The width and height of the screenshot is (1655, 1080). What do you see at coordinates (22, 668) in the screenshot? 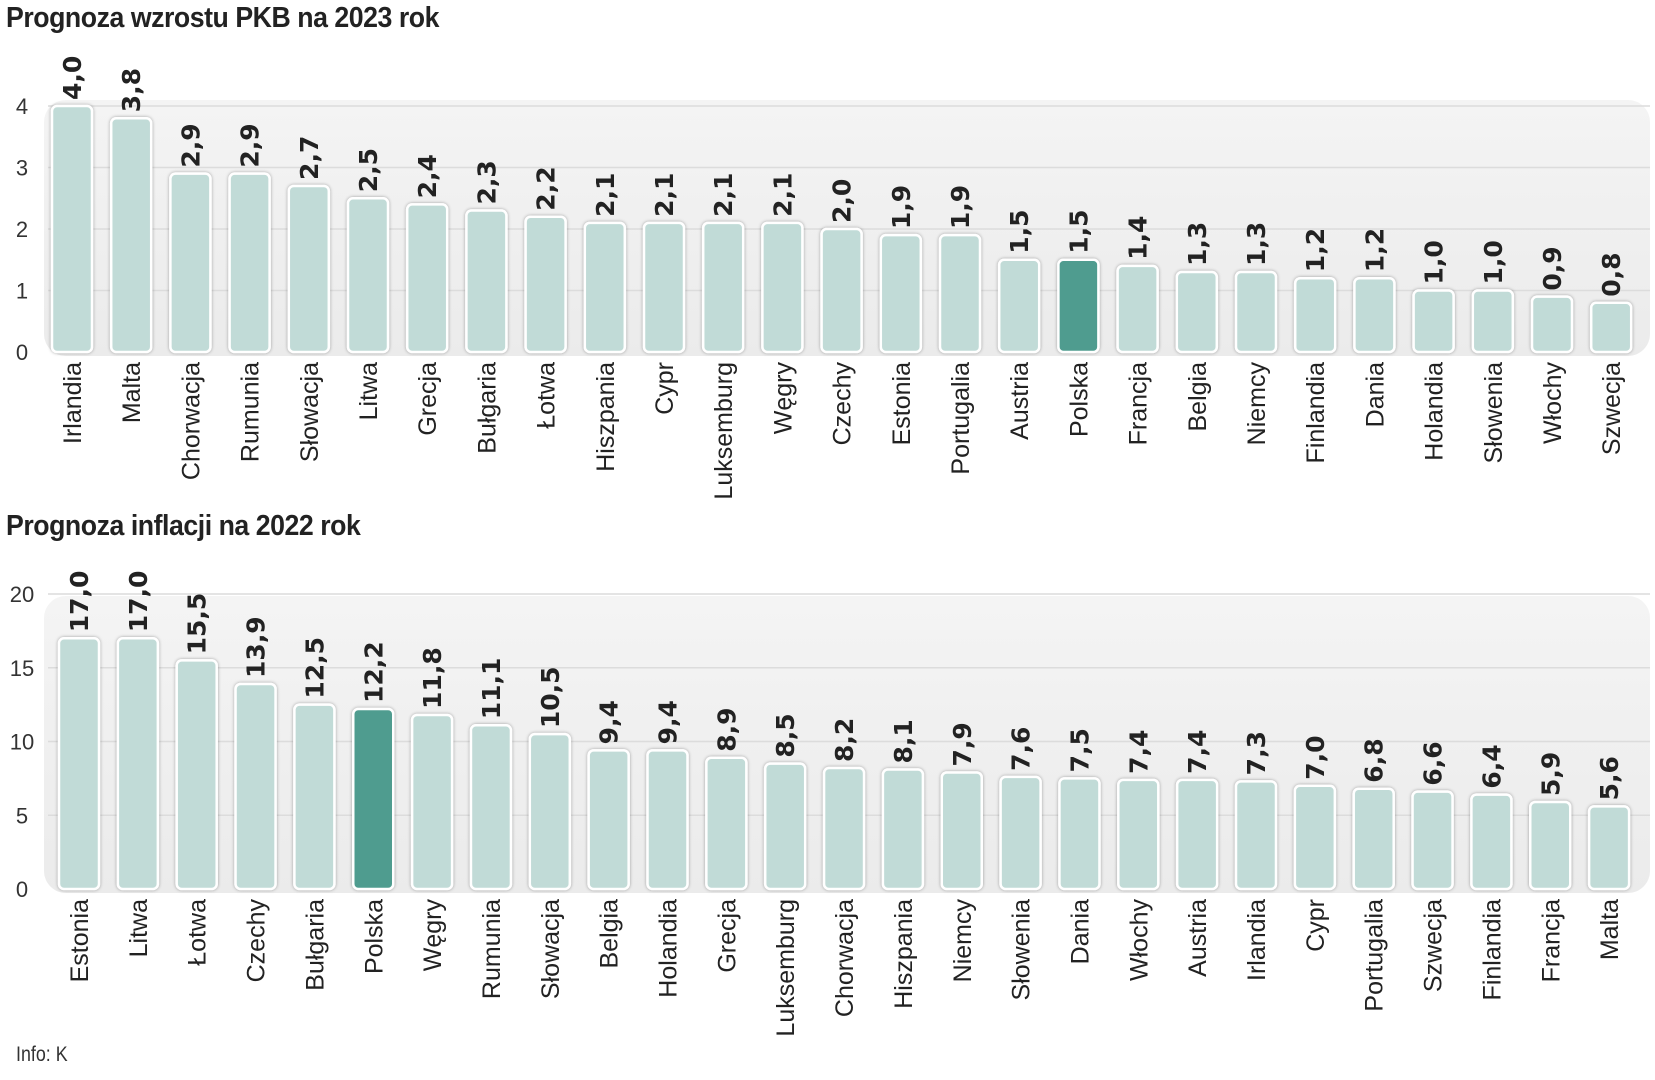
I see `y-tick-label: 15` at bounding box center [22, 668].